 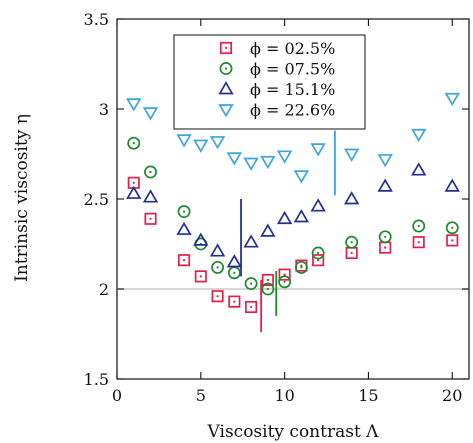 I want to click on y-axis-title: Intrinsic viscosity η, so click(x=22, y=198).